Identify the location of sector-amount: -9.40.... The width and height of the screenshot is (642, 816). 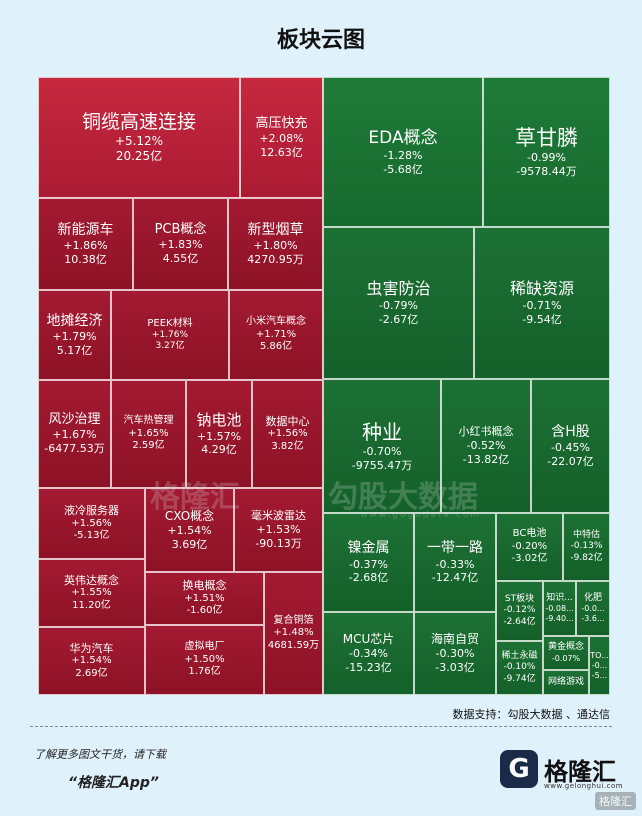
(559, 619).